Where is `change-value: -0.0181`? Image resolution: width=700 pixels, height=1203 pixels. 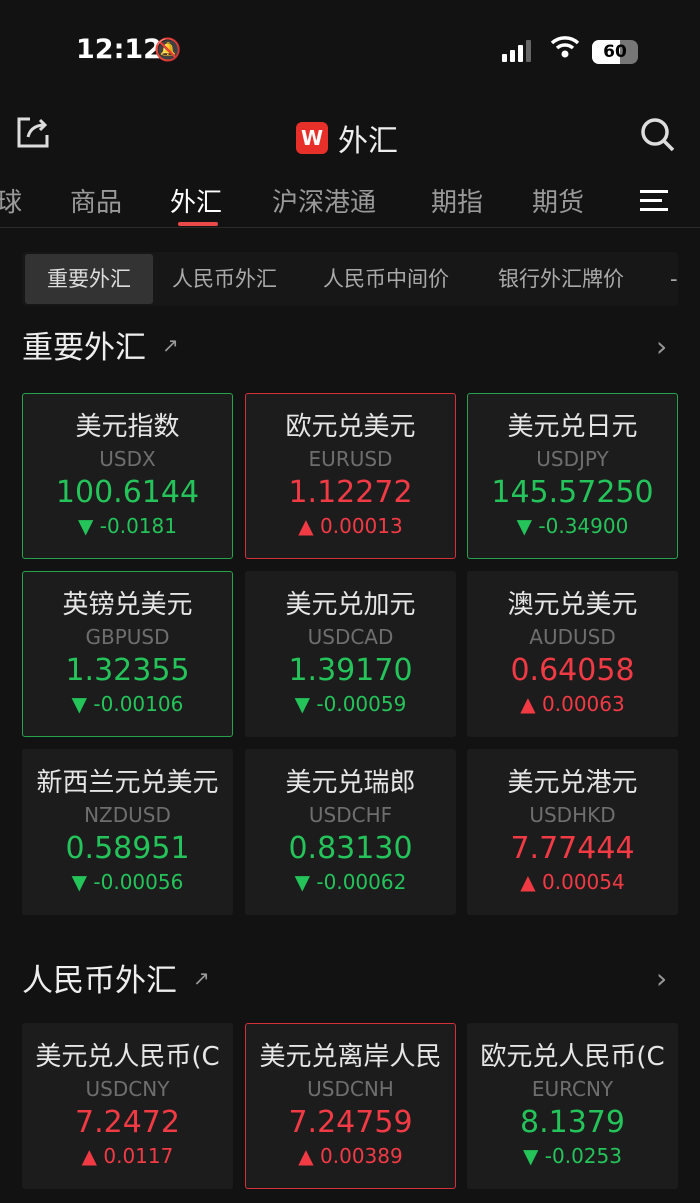
change-value: -0.0181 is located at coordinates (138, 526).